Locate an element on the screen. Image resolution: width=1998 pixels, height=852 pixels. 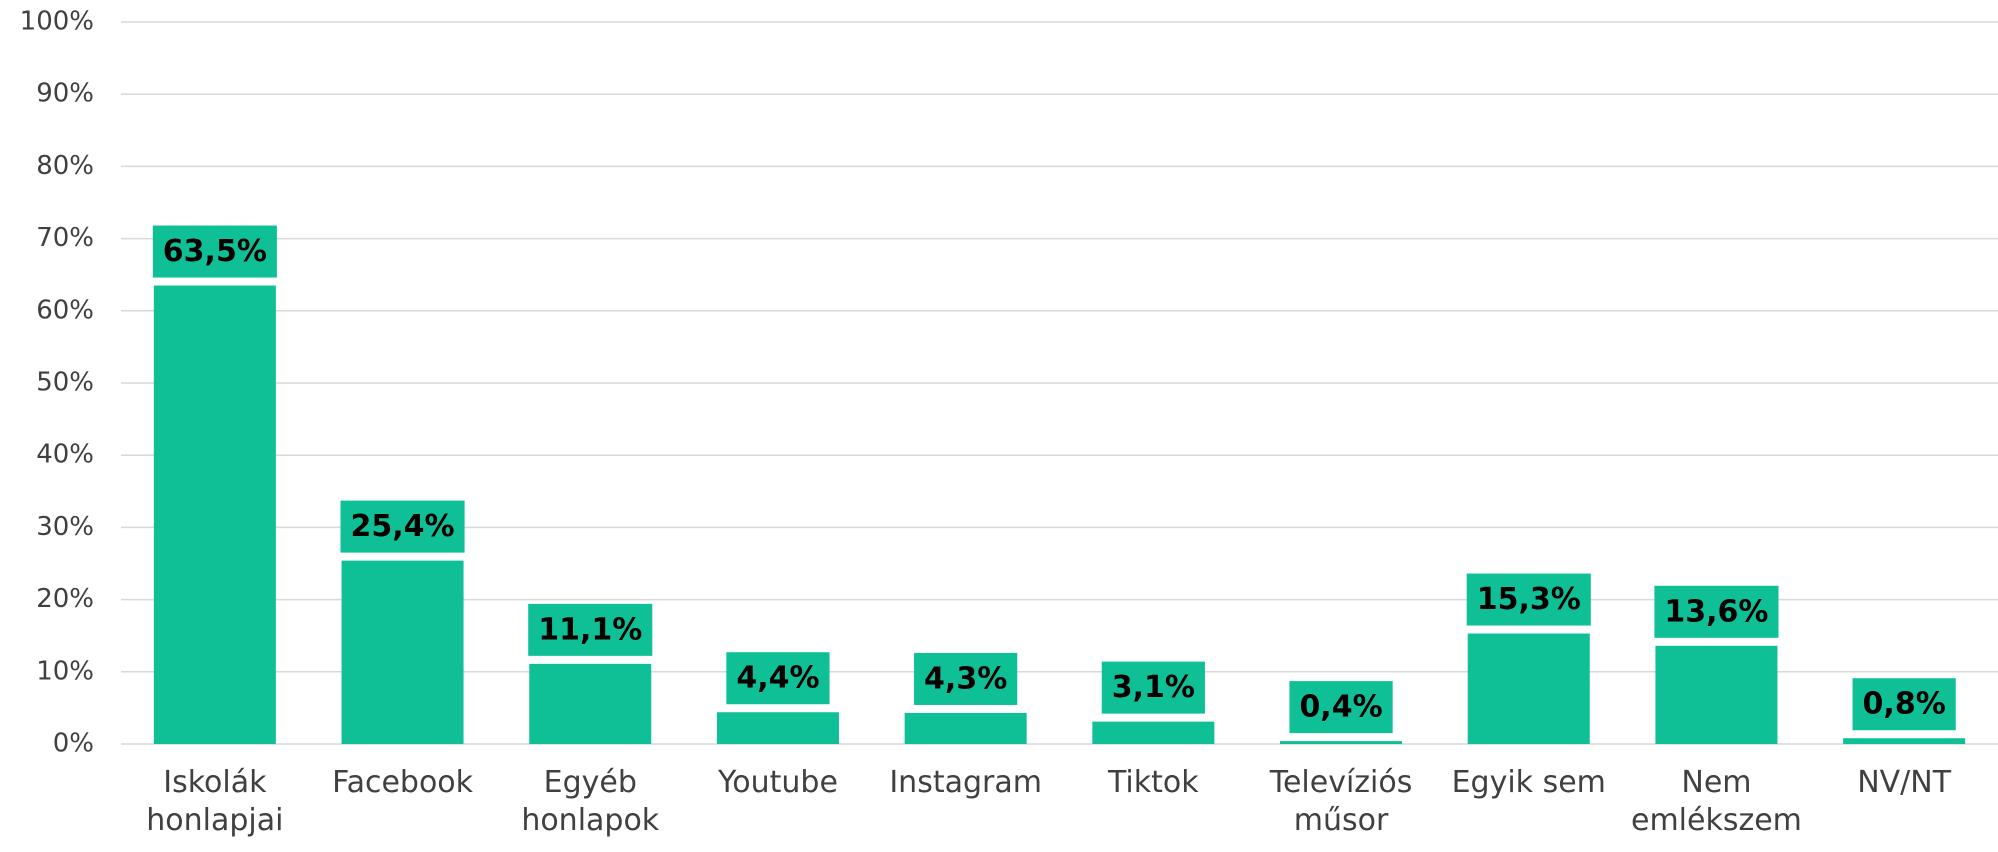
y-tick-label: 0% is located at coordinates (73, 744).